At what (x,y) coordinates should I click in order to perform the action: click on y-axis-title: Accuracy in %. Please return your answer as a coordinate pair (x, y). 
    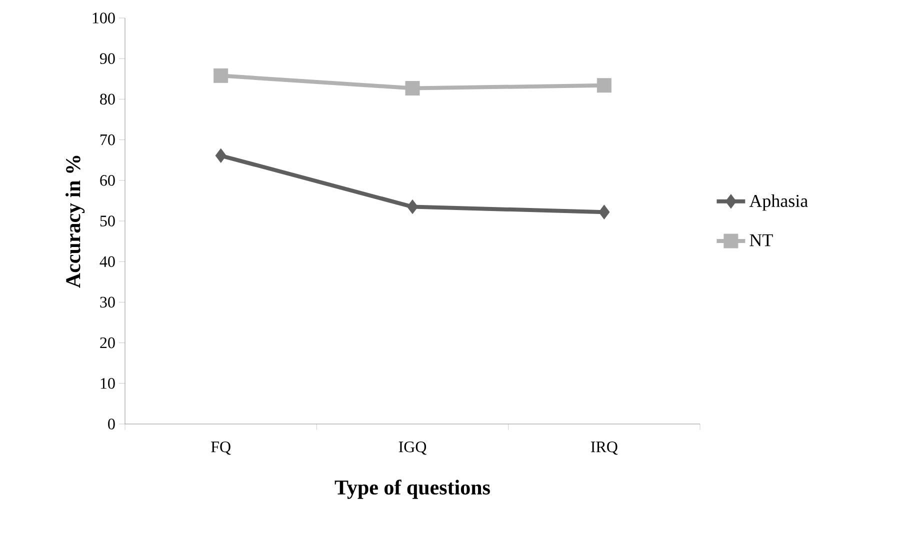
    Looking at the image, I should click on (75, 222).